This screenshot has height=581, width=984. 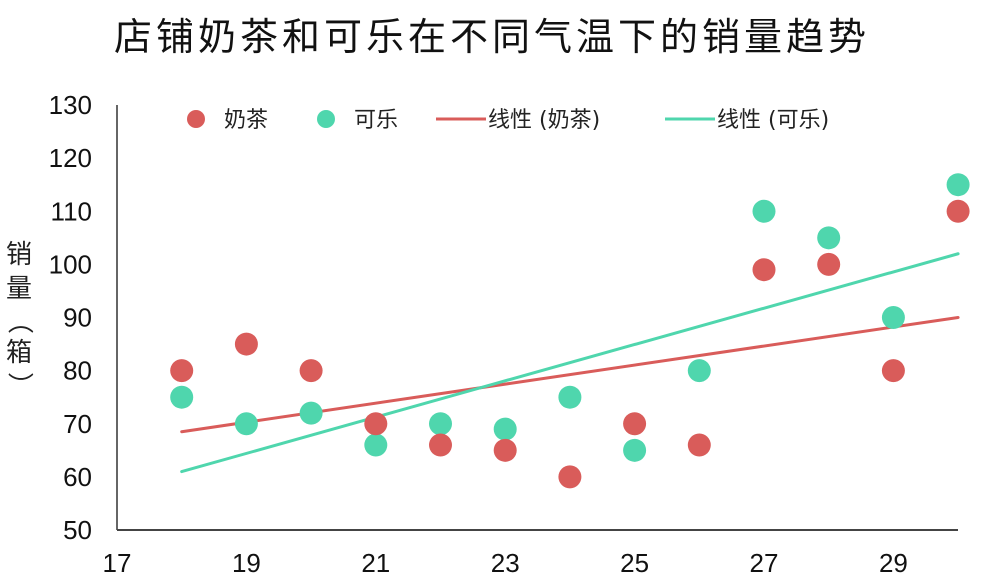 I want to click on x-tick-label: 29, so click(x=893, y=563).